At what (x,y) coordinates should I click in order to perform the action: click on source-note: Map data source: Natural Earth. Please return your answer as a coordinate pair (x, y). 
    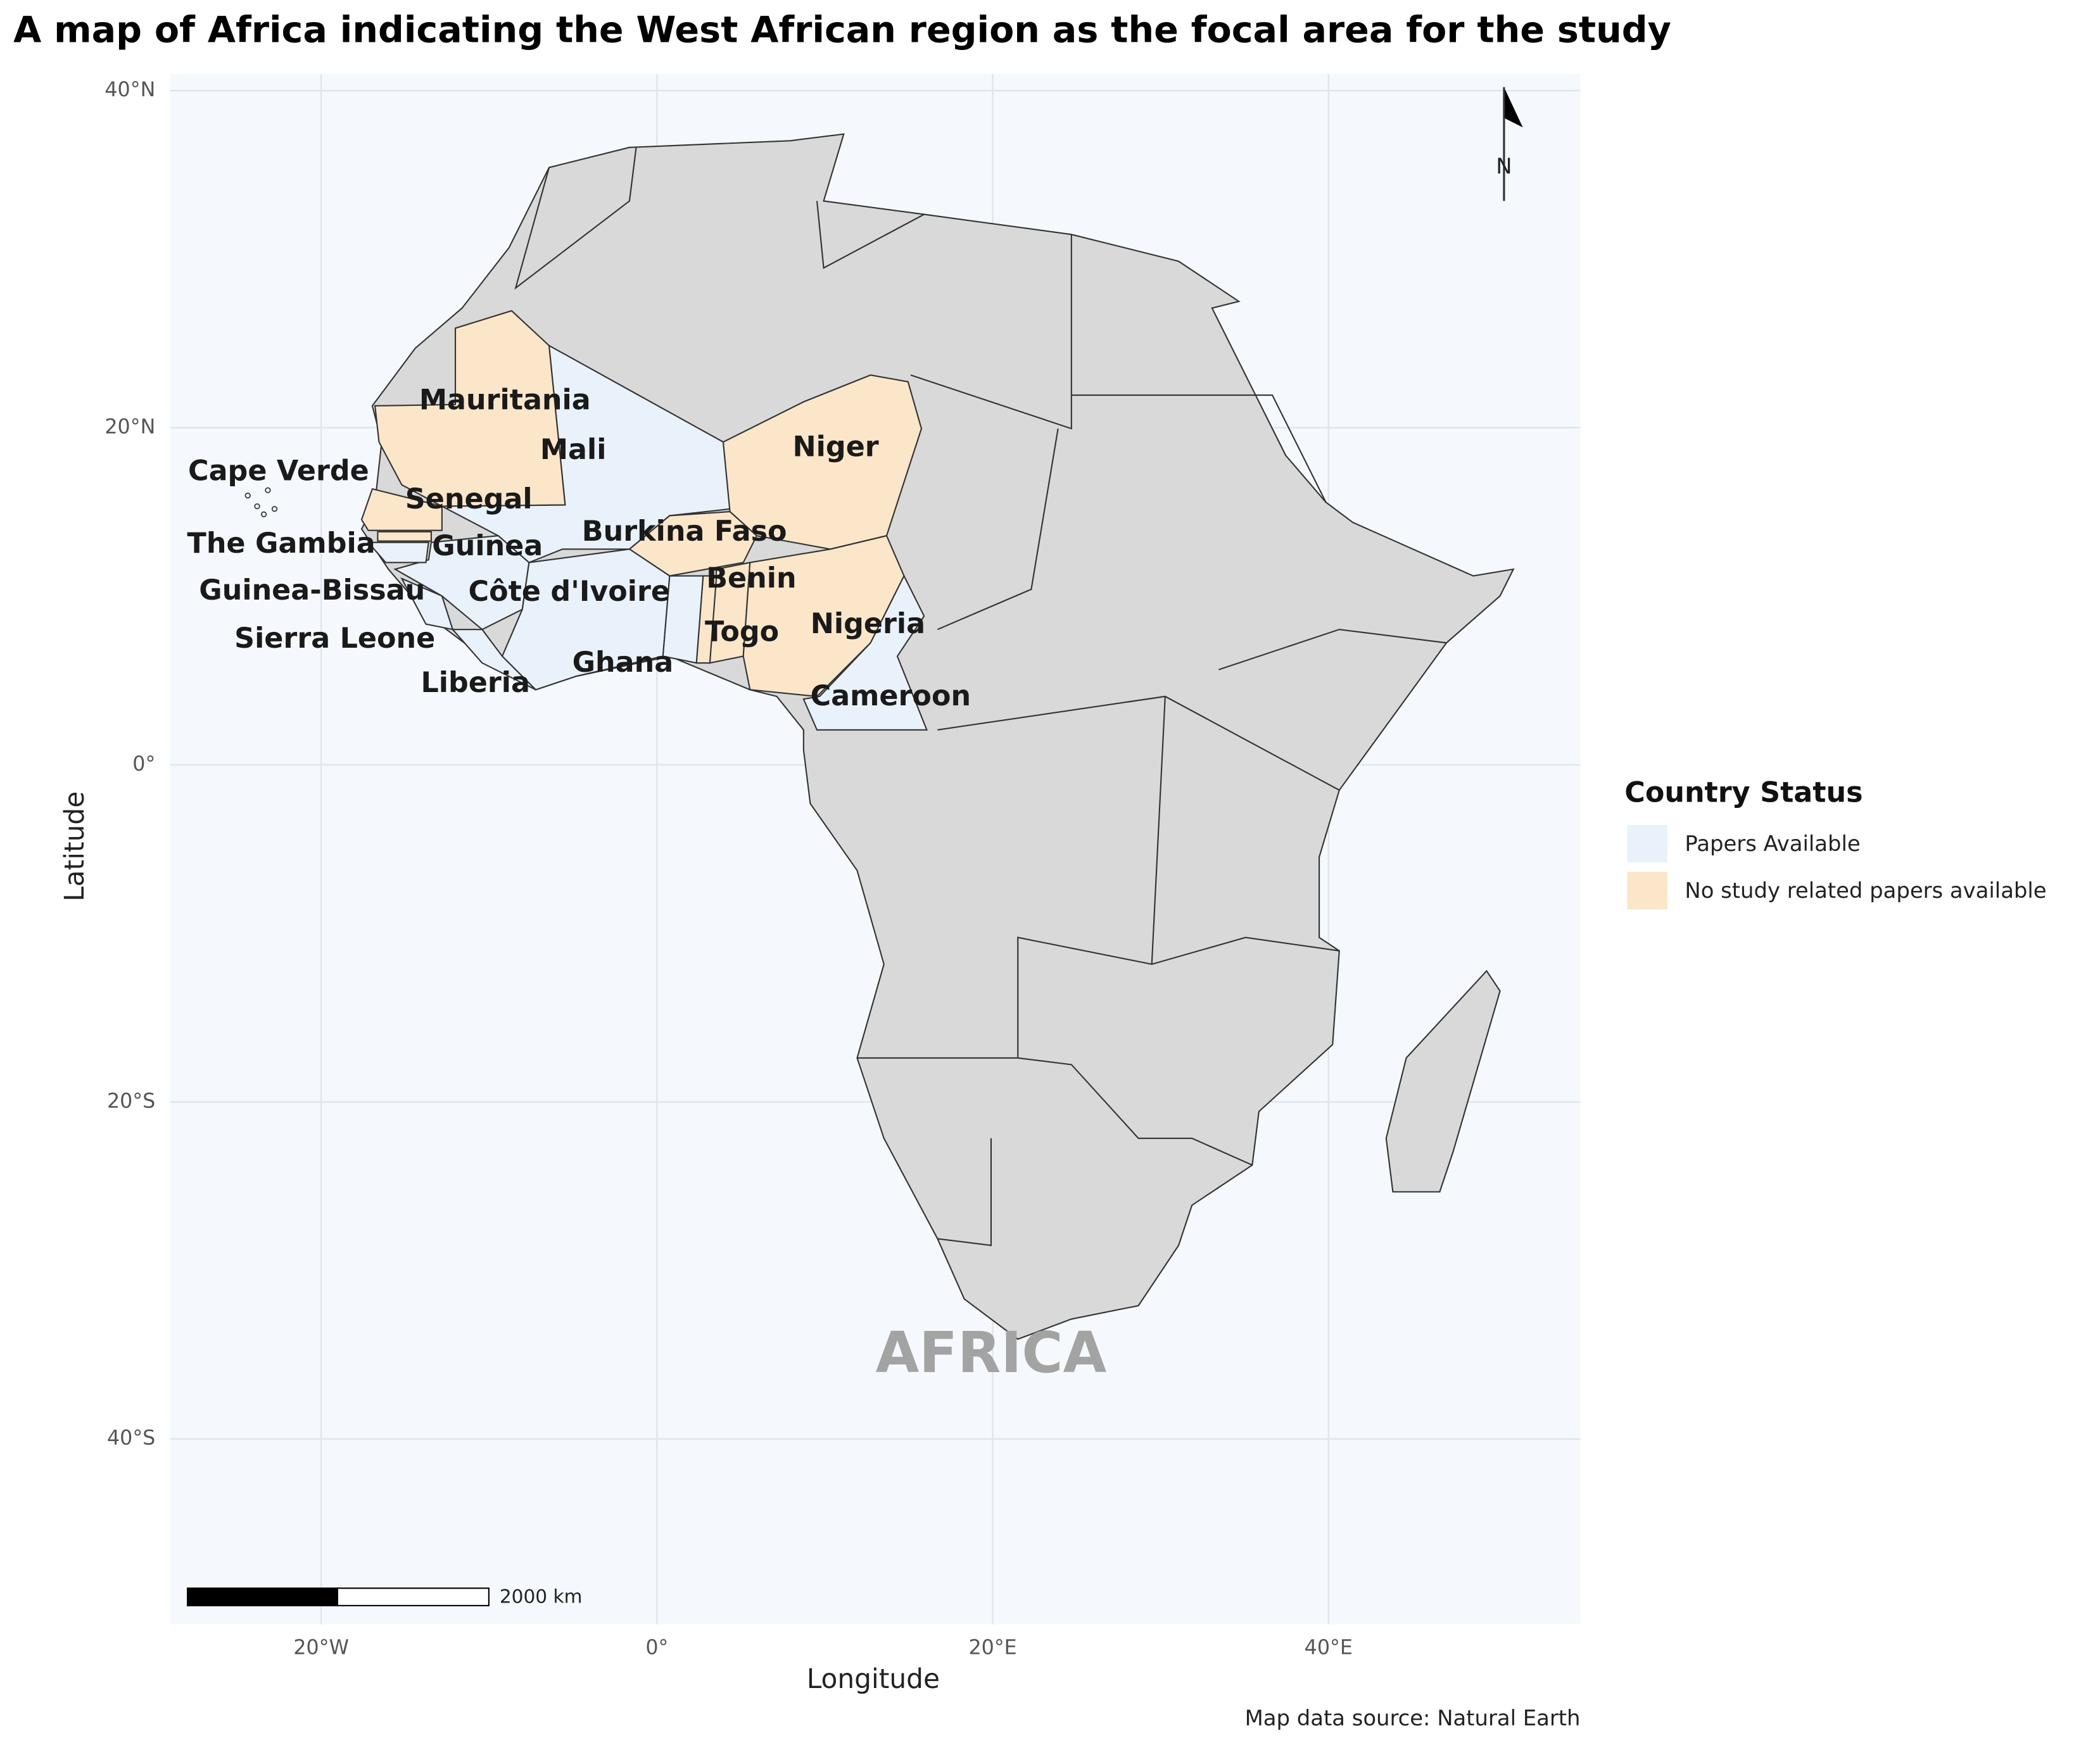
    Looking at the image, I should click on (1413, 1718).